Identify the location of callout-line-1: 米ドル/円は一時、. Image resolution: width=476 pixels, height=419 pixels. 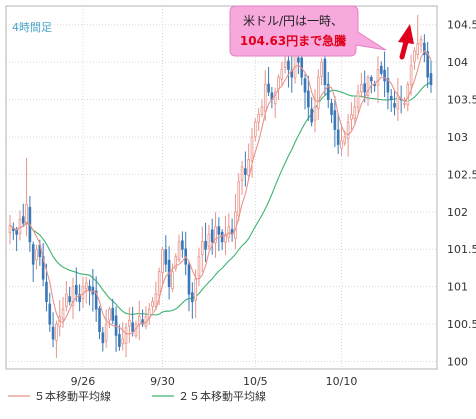
(293, 21).